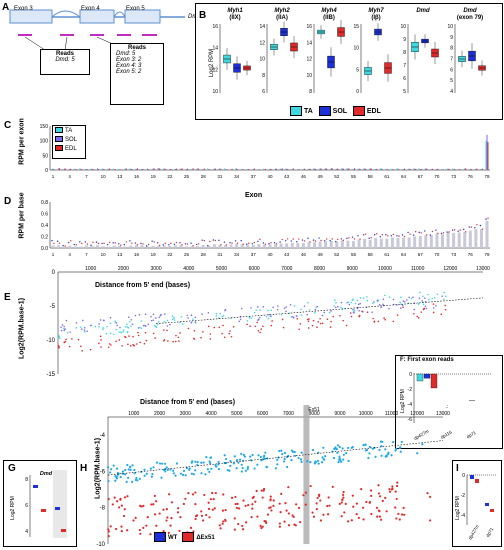 The width and height of the screenshot is (504, 550). Describe the element at coordinates (100, 545) in the screenshot. I see `h-ytick-3: -10` at that location.